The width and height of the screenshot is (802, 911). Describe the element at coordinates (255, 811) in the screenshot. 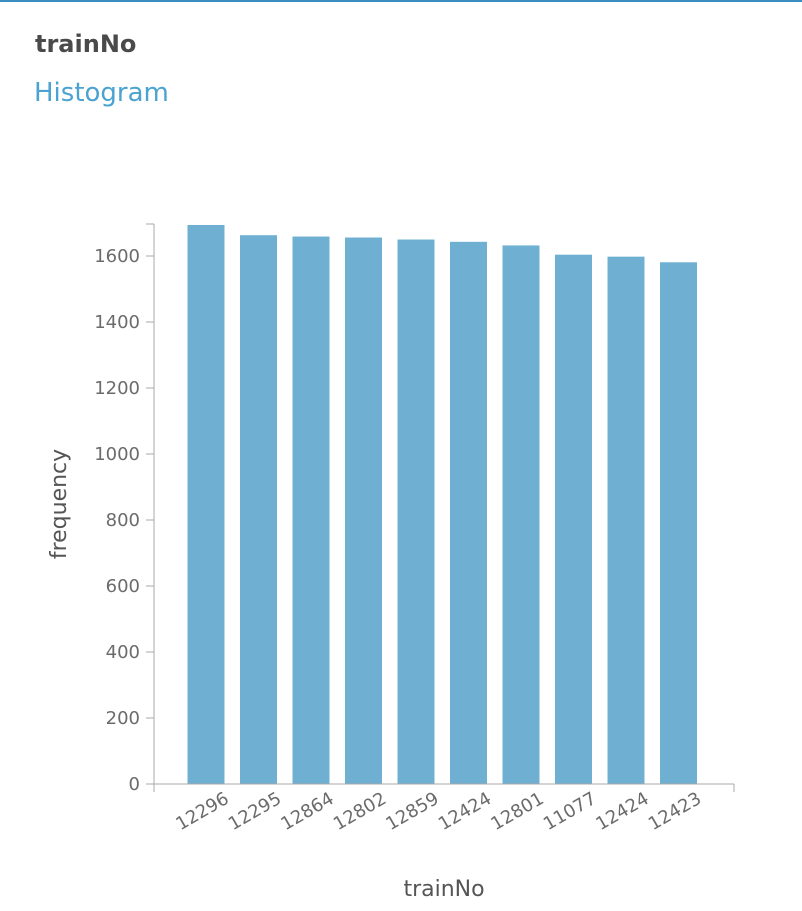

I see `x-tick-label: 12295` at that location.